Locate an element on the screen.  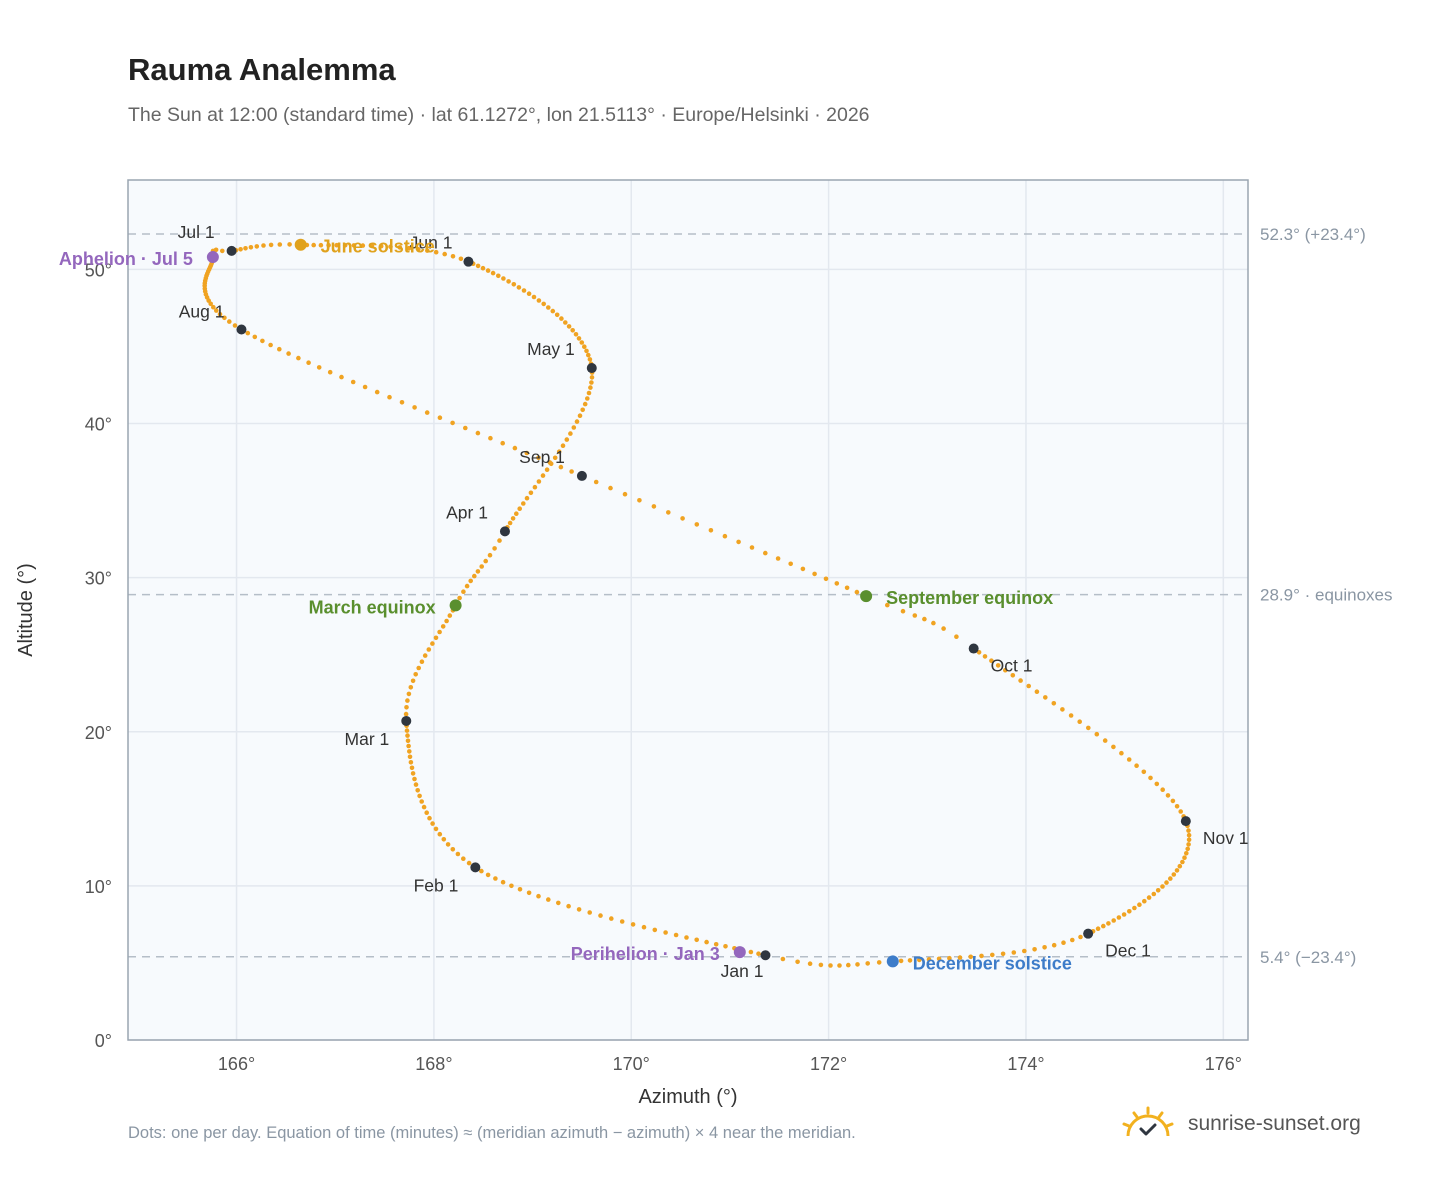
reference-line-label: 52.3° (+23.4°) is located at coordinates (1313, 234).